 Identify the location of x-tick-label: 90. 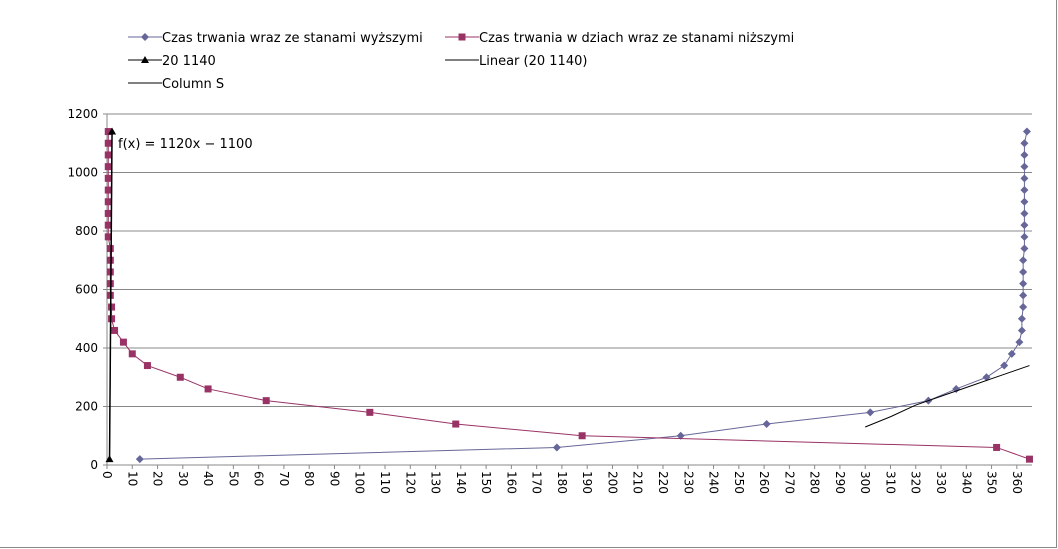
(334, 478).